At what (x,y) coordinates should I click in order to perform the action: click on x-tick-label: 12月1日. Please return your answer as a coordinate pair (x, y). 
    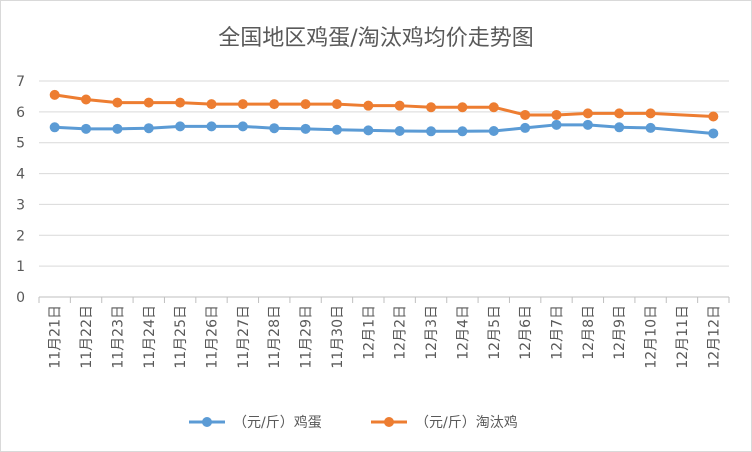
    Looking at the image, I should click on (369, 332).